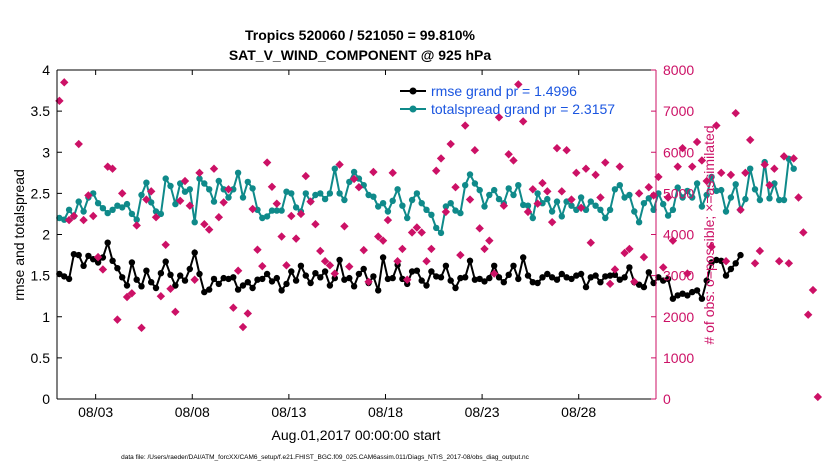 This screenshot has height=470, width=830. What do you see at coordinates (678, 111) in the screenshot?
I see `y-right-tick-label: 7000` at bounding box center [678, 111].